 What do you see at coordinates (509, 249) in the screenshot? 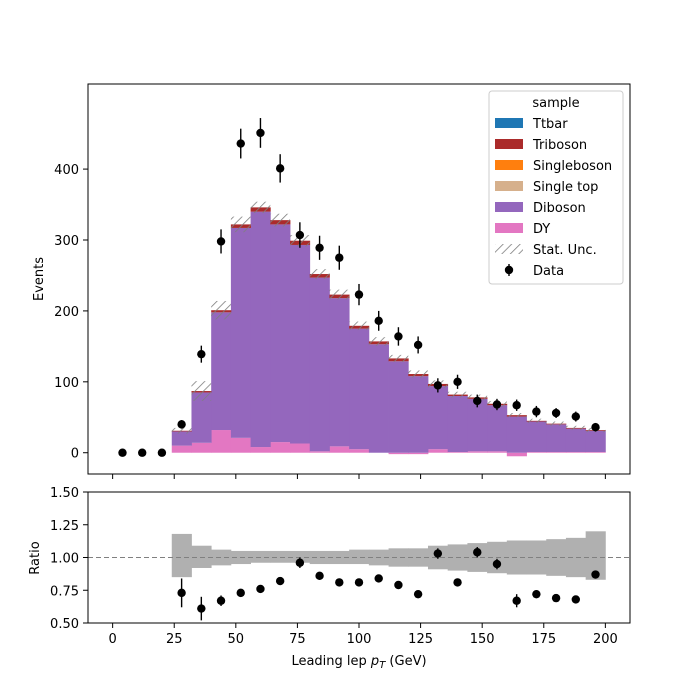
I see `legend-swatch-stat-unc` at bounding box center [509, 249].